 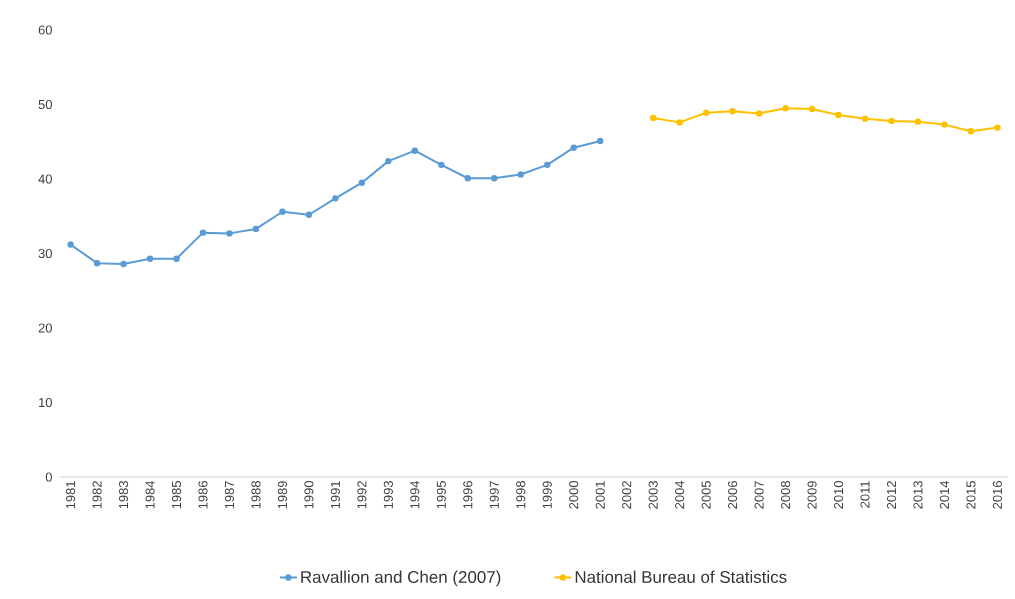 I want to click on x-tick-label: 2000, so click(x=574, y=495).